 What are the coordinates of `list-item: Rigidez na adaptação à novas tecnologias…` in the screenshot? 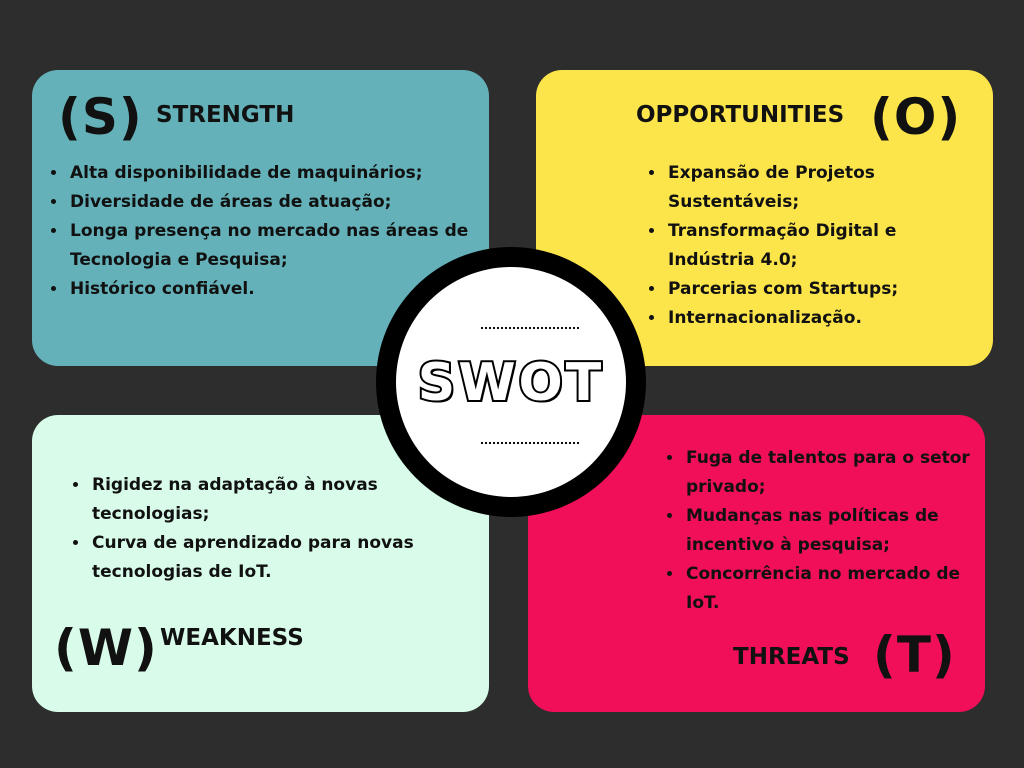 It's located at (280, 500).